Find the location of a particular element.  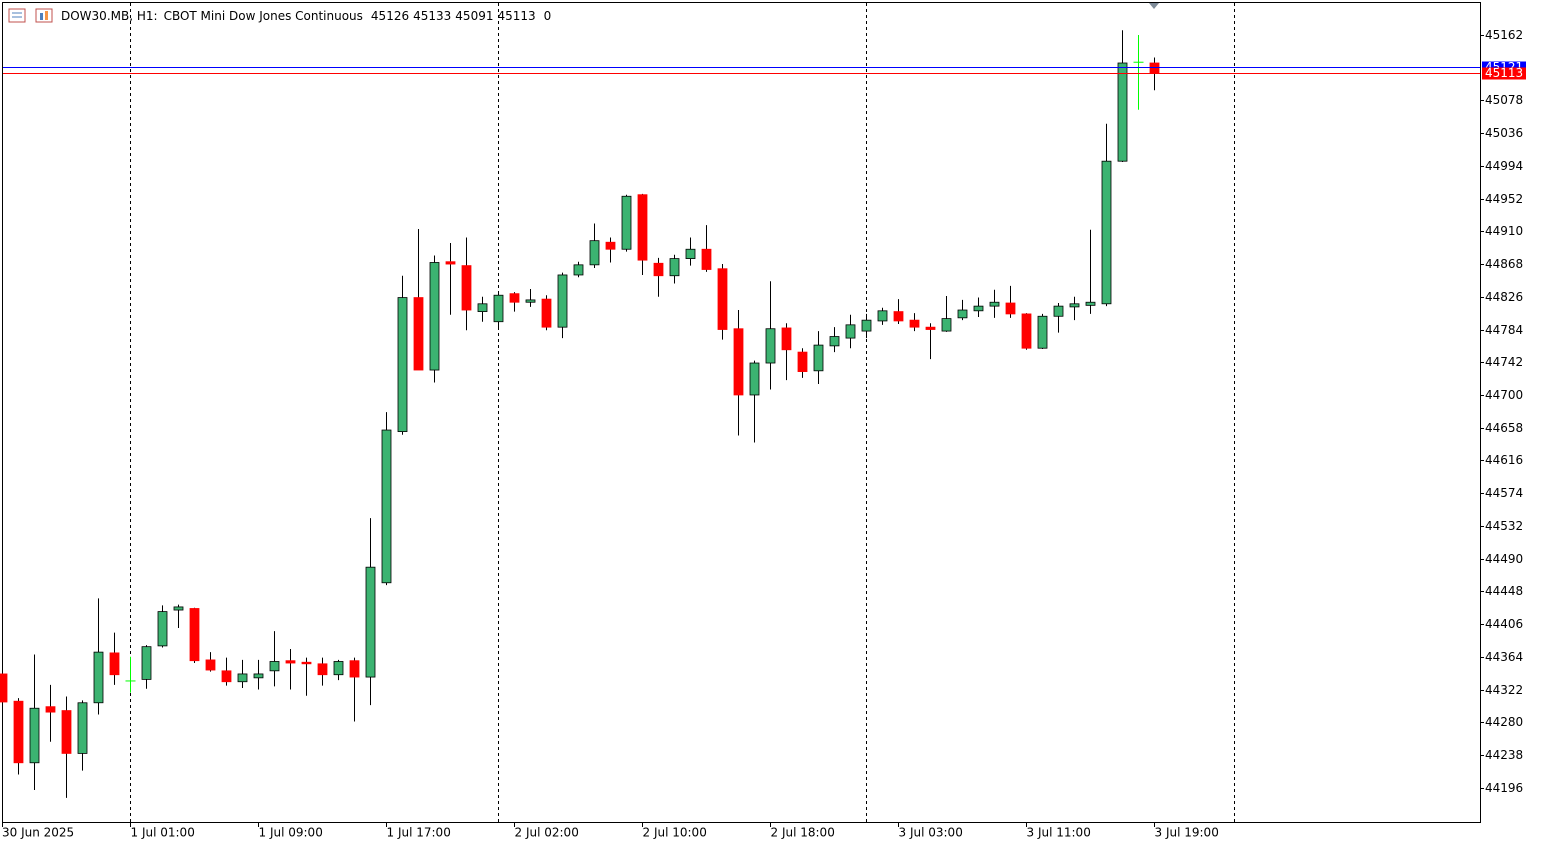

y-tick-label: 44406 is located at coordinates (1504, 624).